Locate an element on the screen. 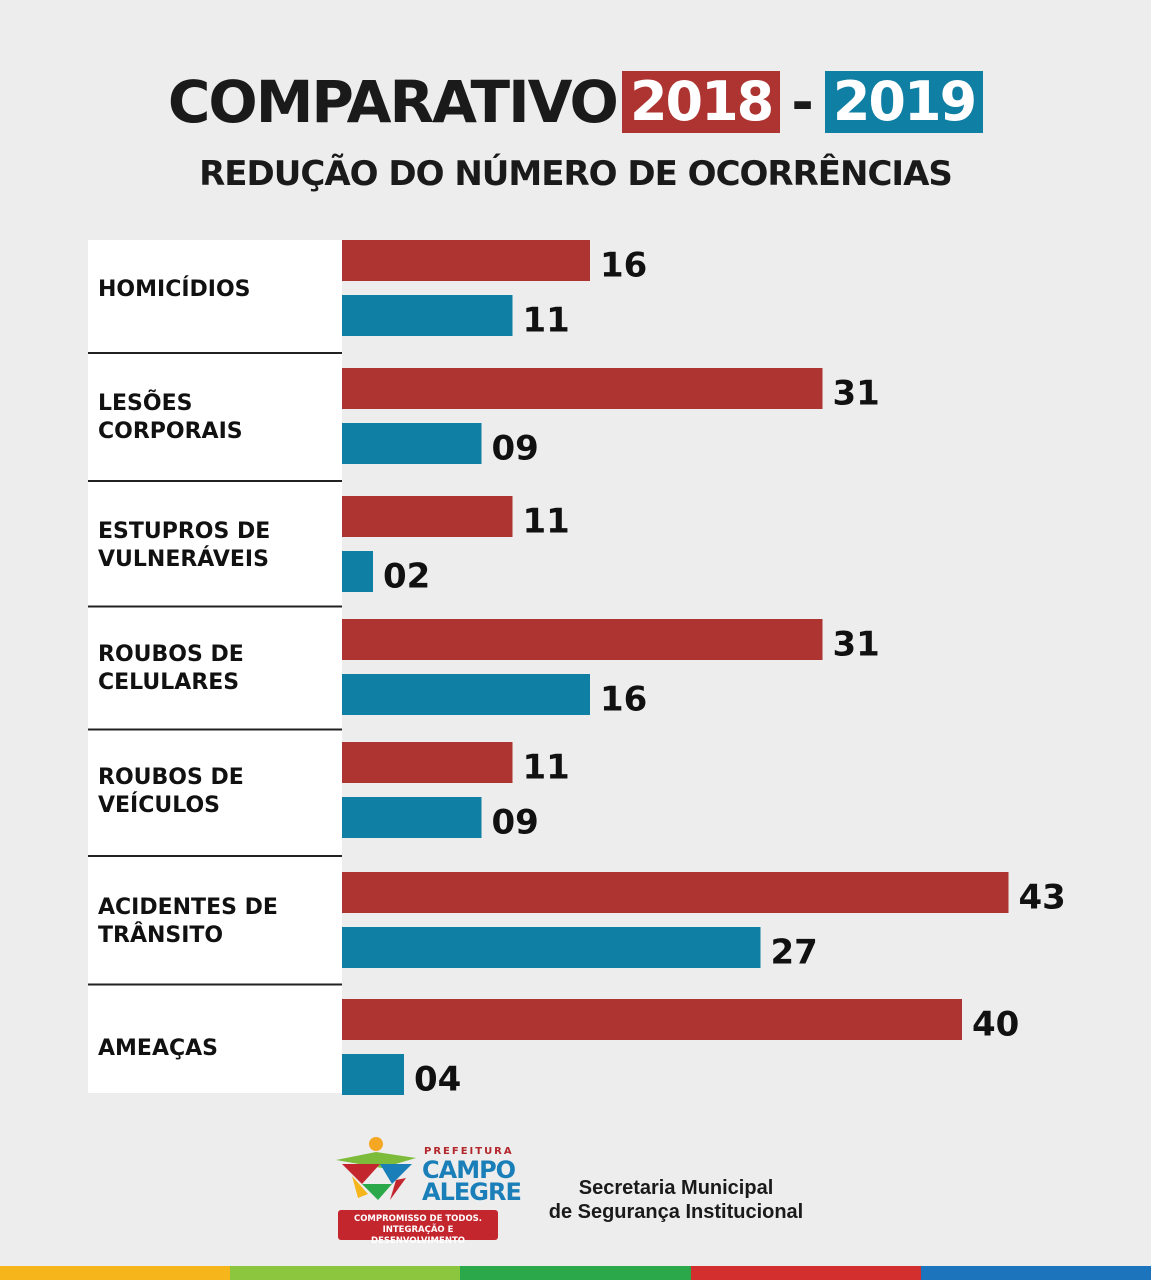 This screenshot has width=1151, height=1280. value-label-2019: 16 is located at coordinates (623, 700).